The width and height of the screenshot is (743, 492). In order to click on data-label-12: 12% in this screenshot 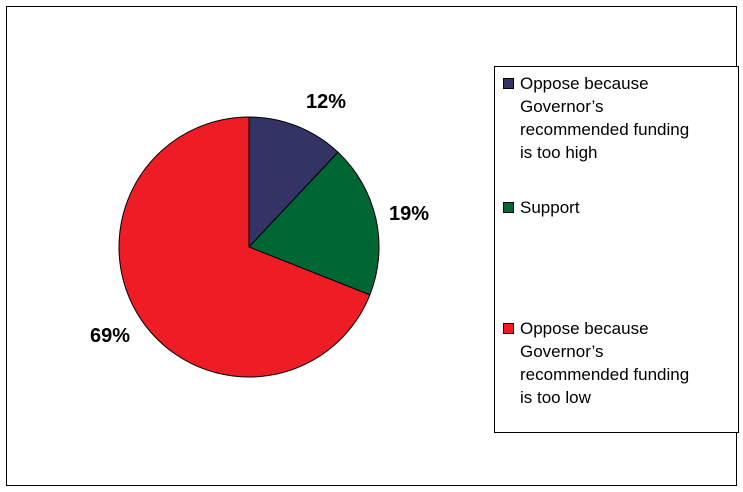, I will do `click(326, 102)`.